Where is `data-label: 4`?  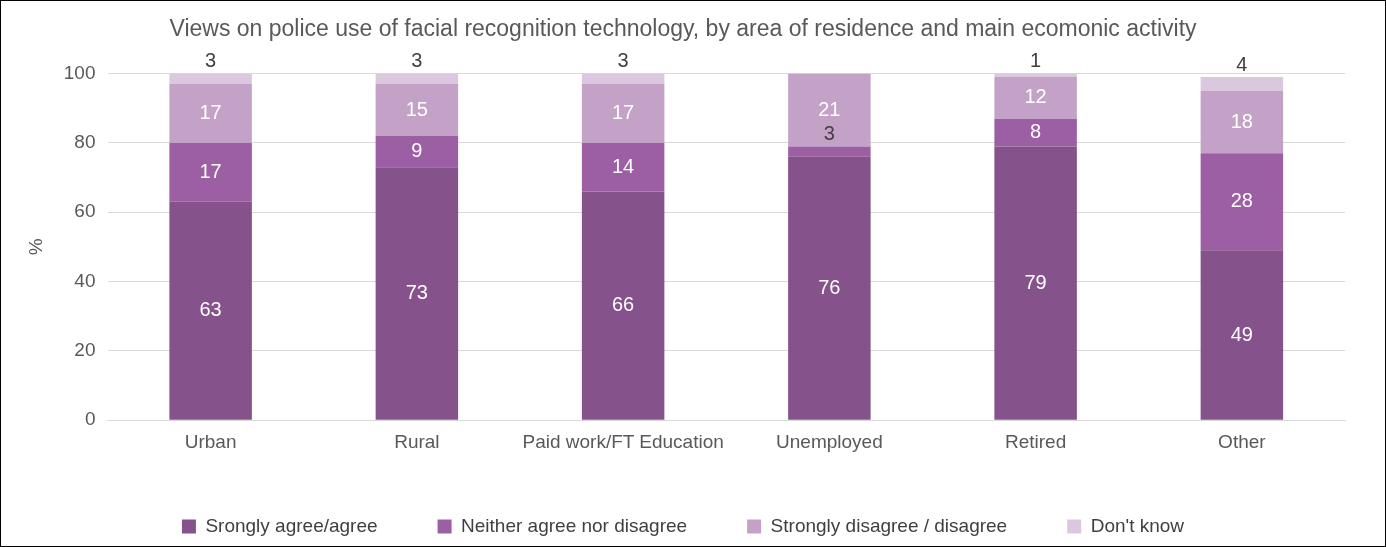 data-label: 4 is located at coordinates (1242, 63).